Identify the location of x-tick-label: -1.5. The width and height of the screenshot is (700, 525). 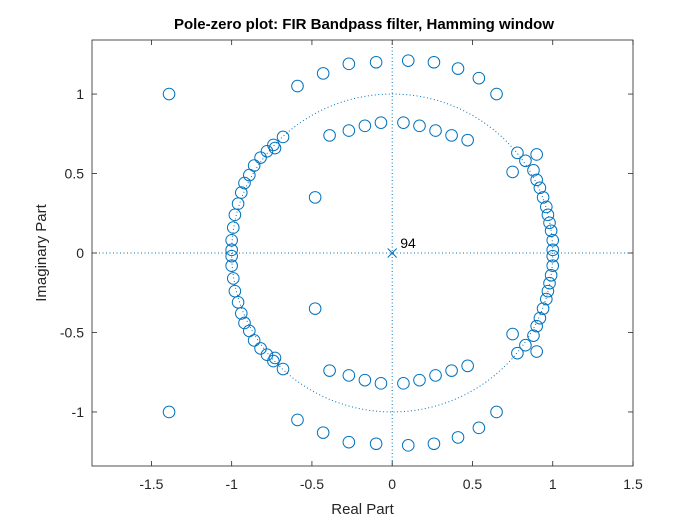
(151, 484).